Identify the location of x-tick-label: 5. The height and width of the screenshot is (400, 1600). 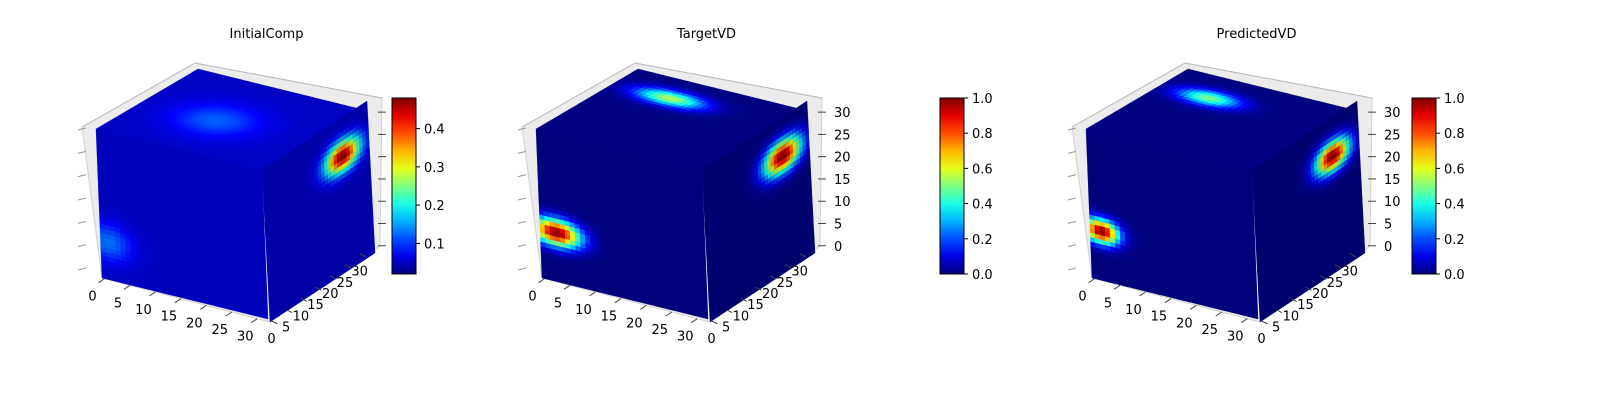
(118, 303).